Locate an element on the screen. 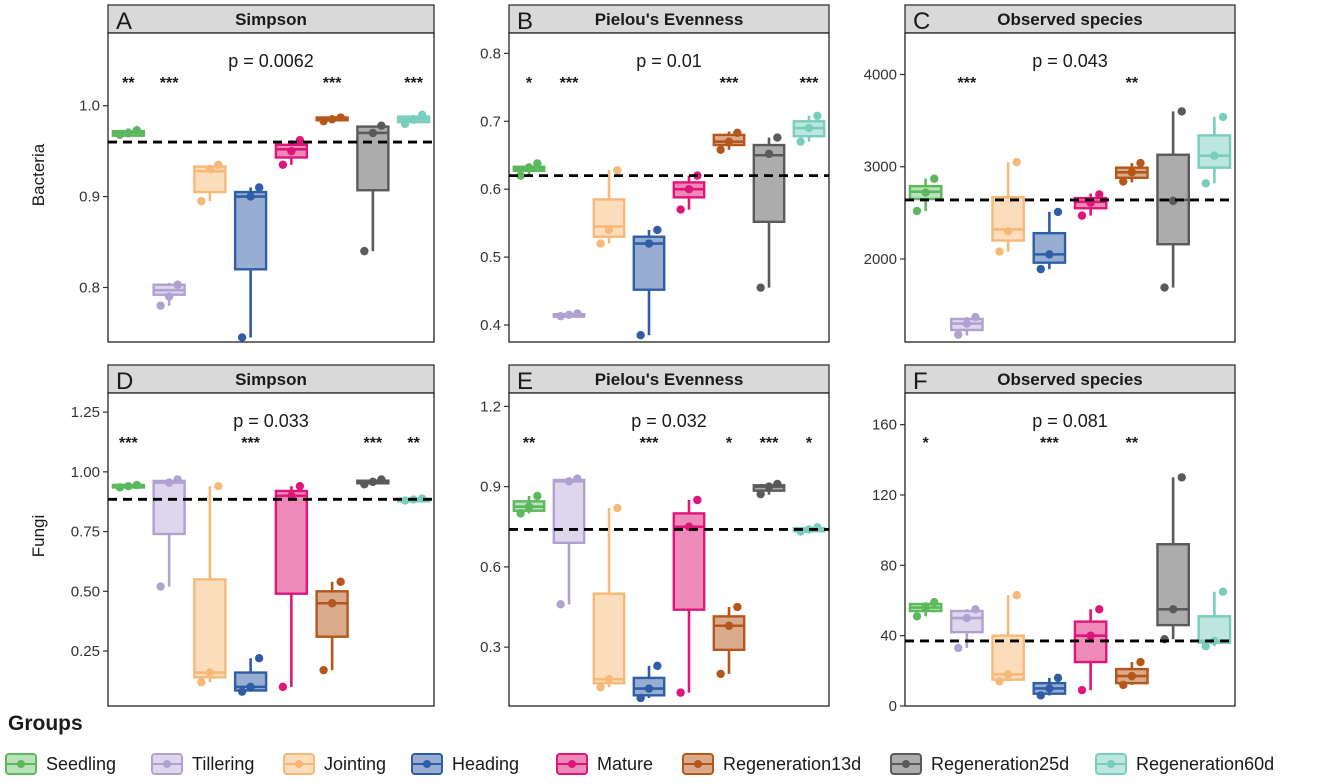 The height and width of the screenshot is (784, 1325). legend-item-regeneration60d: Regeneration60d is located at coordinates (1184, 764).